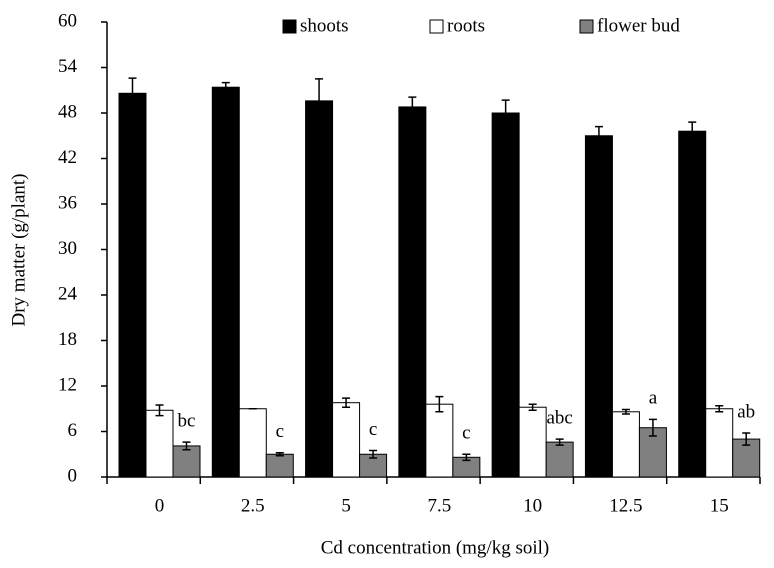 The width and height of the screenshot is (774, 568). What do you see at coordinates (73, 430) in the screenshot?
I see `y-tick-label: 6` at bounding box center [73, 430].